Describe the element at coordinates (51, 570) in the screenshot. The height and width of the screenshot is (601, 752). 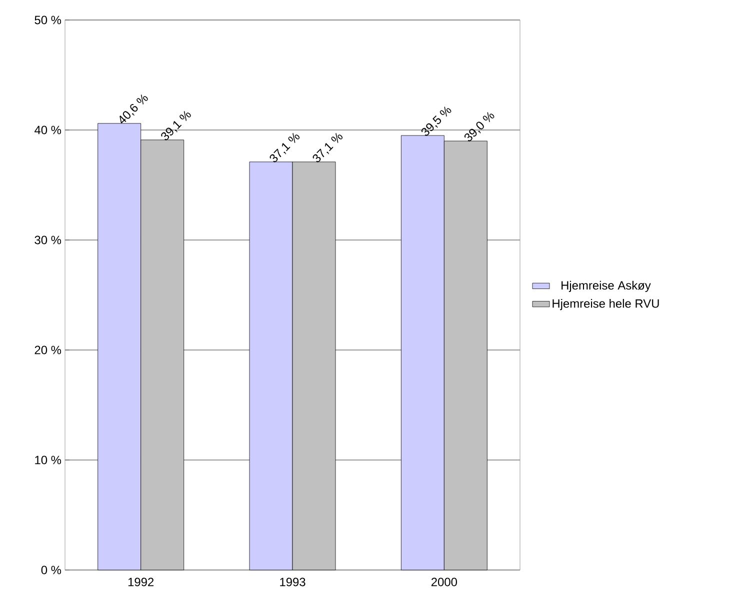
I see `y-tick-label: 0 %` at that location.